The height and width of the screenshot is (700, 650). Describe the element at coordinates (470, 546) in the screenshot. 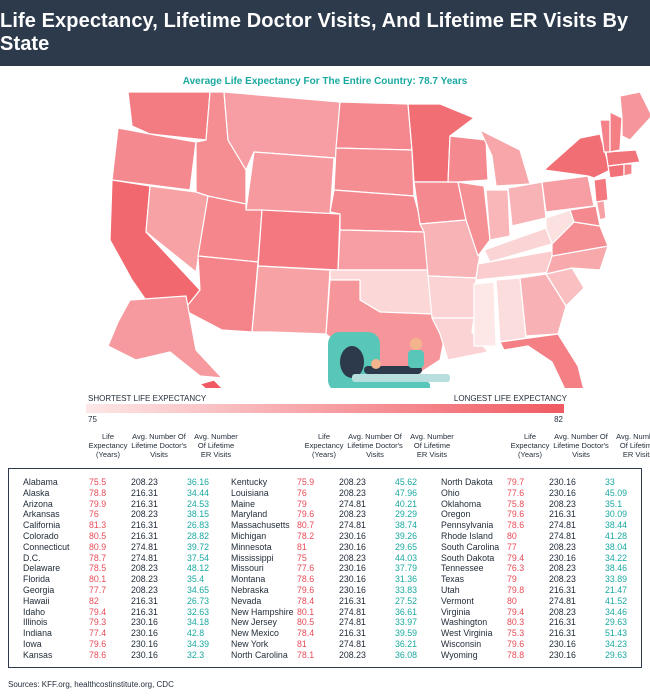

I see `state-name: South Carolina` at that location.